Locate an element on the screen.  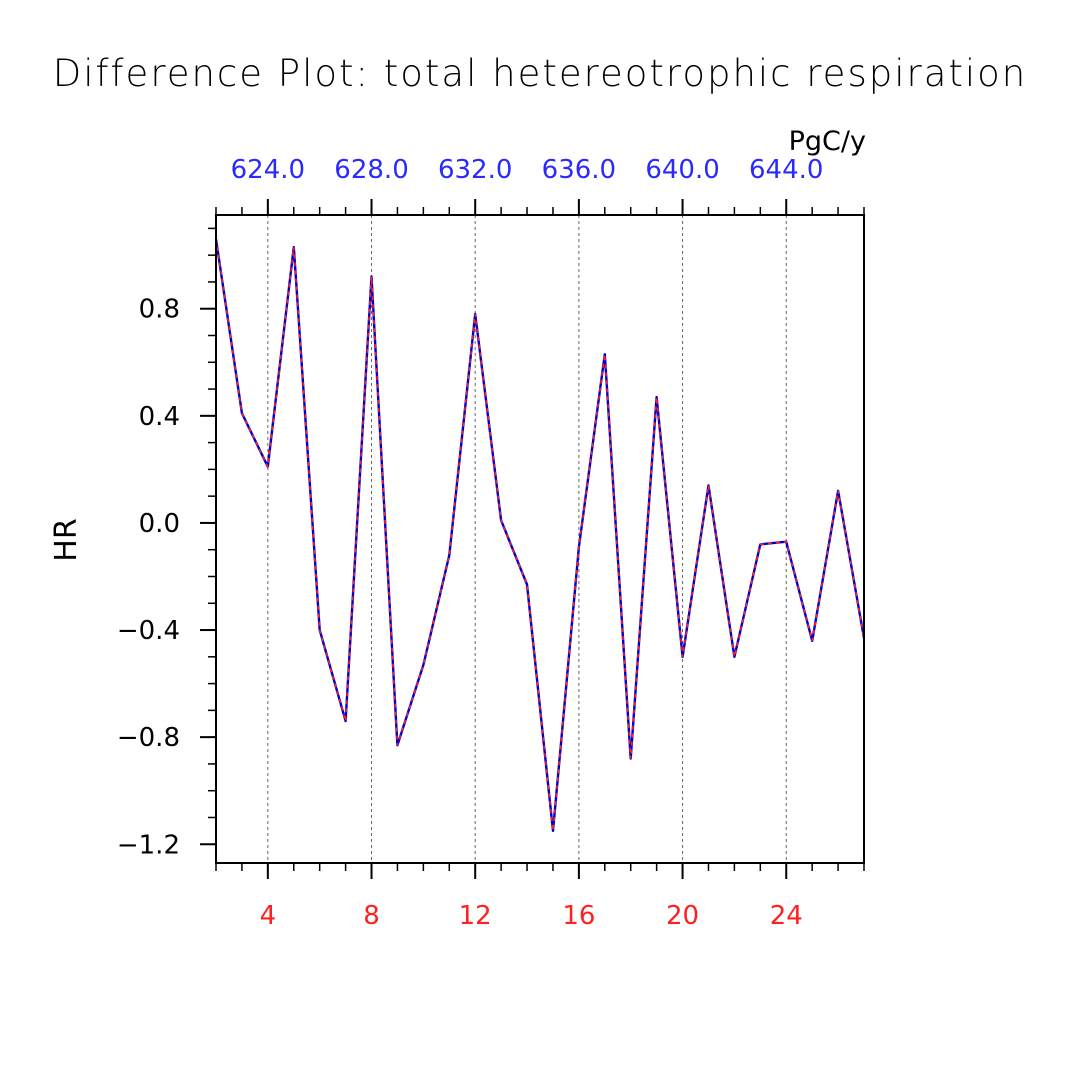
top-tick-label: 632.0 is located at coordinates (475, 170).